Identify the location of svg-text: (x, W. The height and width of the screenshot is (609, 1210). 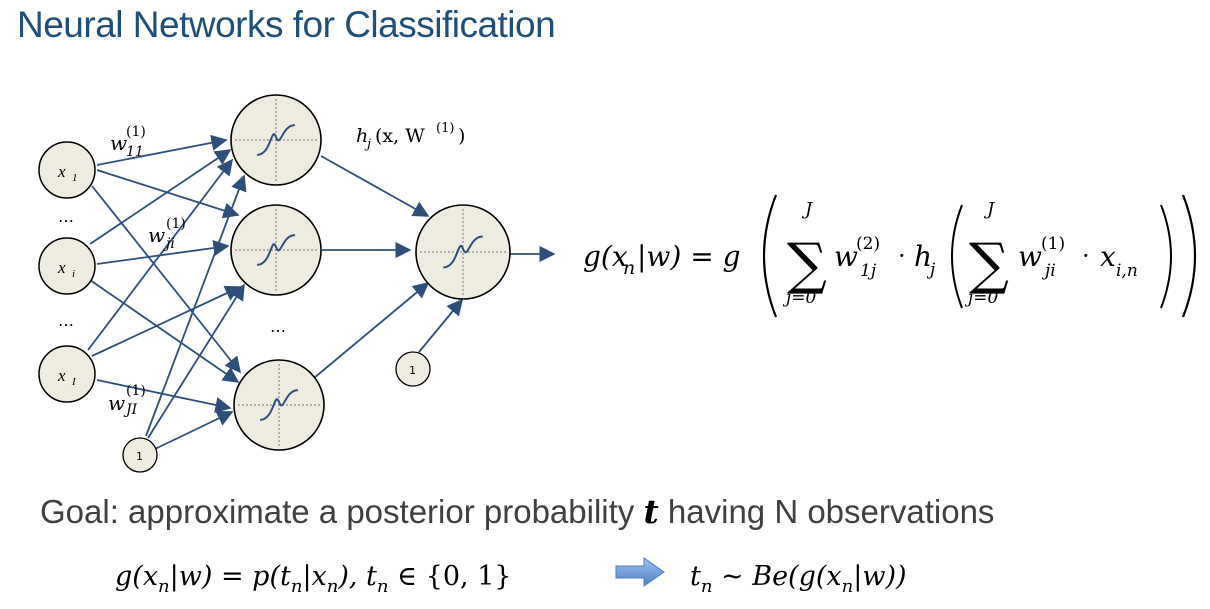
(400, 136).